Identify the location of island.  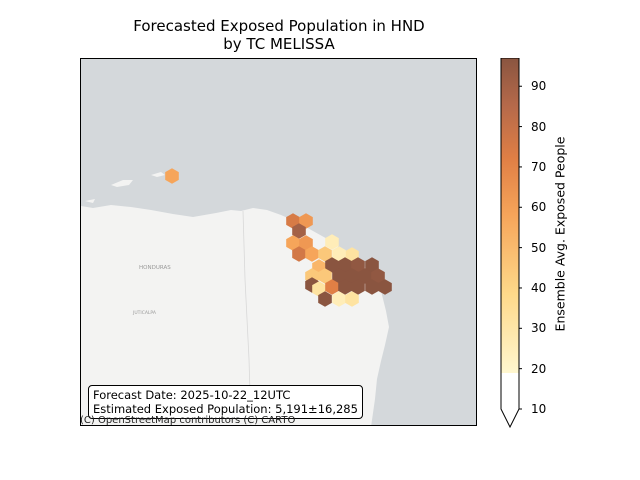
(122, 183).